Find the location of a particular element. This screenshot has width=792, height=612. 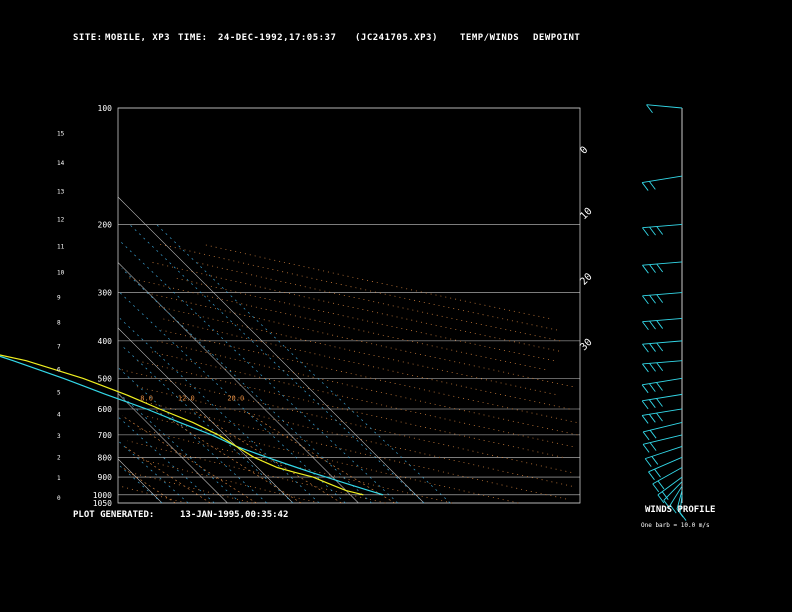

height-km-label: 2 is located at coordinates (59, 457).